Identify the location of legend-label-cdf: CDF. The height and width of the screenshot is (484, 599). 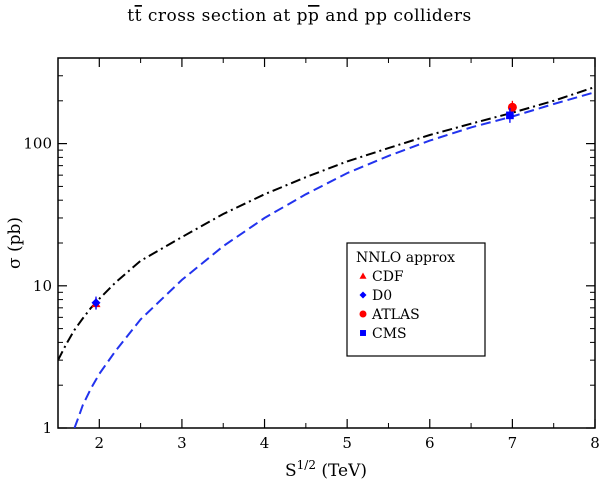
(388, 277).